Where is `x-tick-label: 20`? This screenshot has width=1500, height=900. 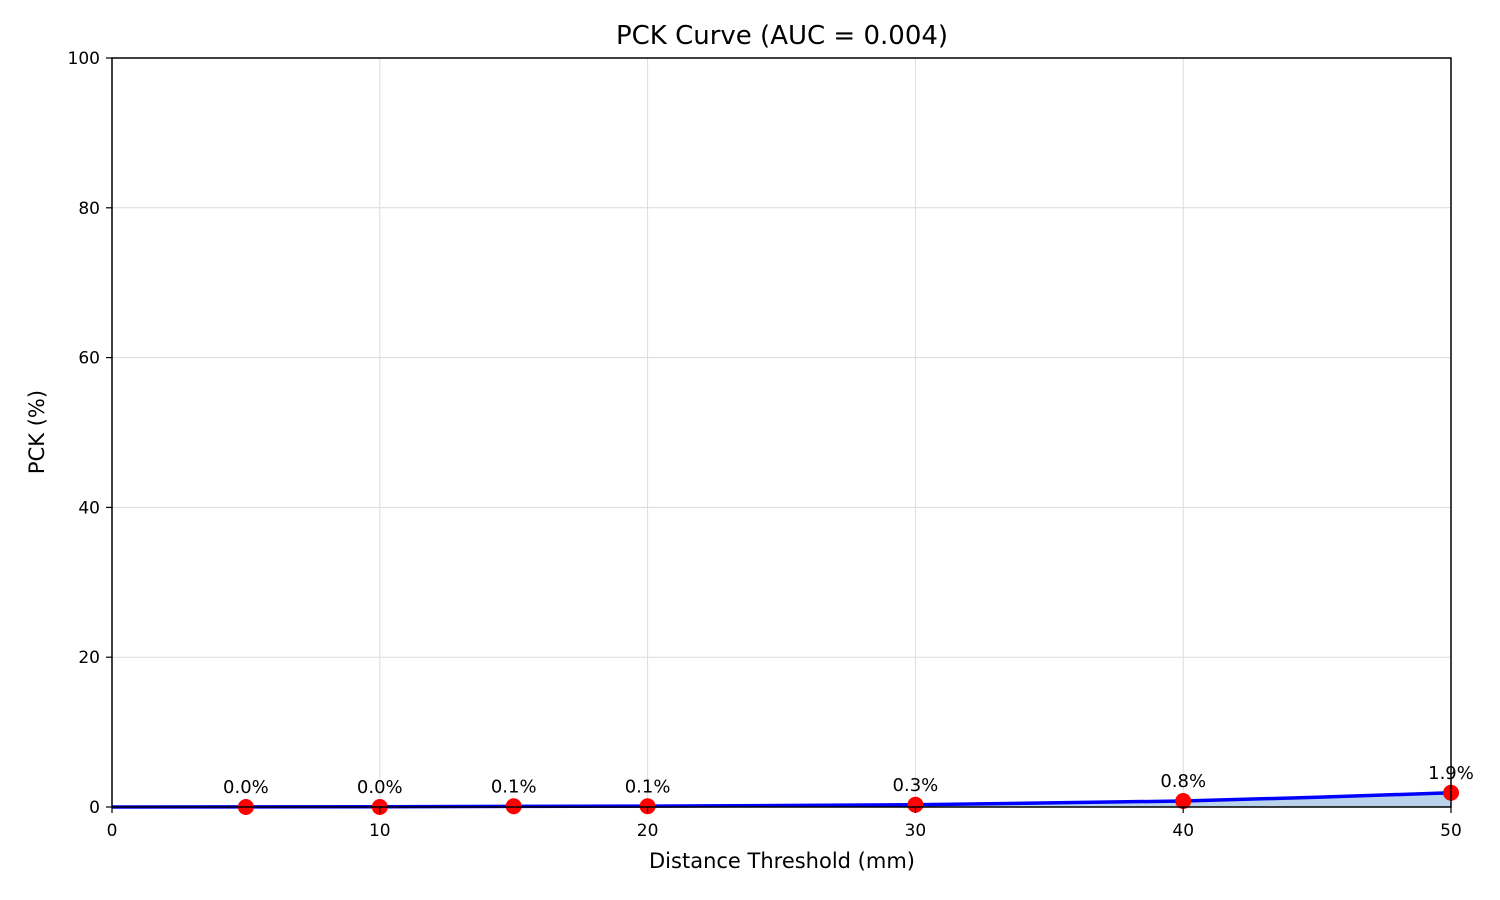
x-tick-label: 20 is located at coordinates (648, 831).